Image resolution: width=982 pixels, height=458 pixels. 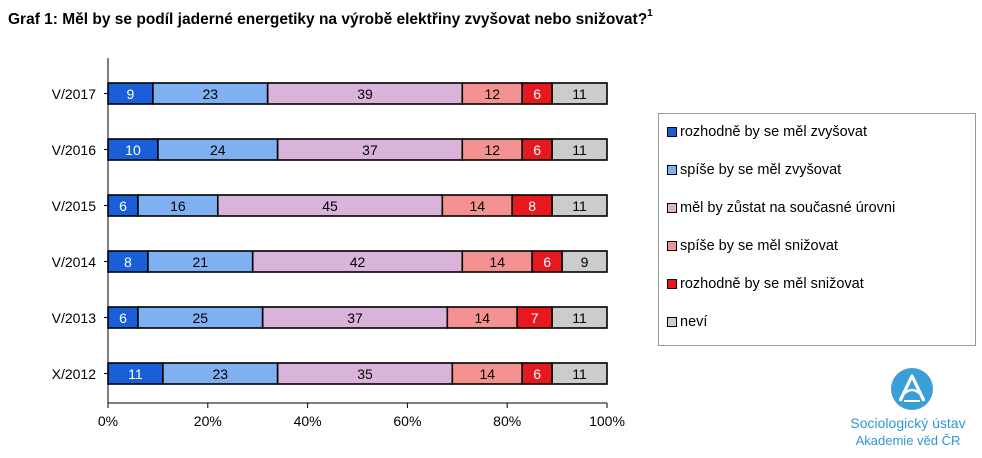 What do you see at coordinates (761, 170) in the screenshot?
I see `legend-label: spíše by se měl zvyšovat` at bounding box center [761, 170].